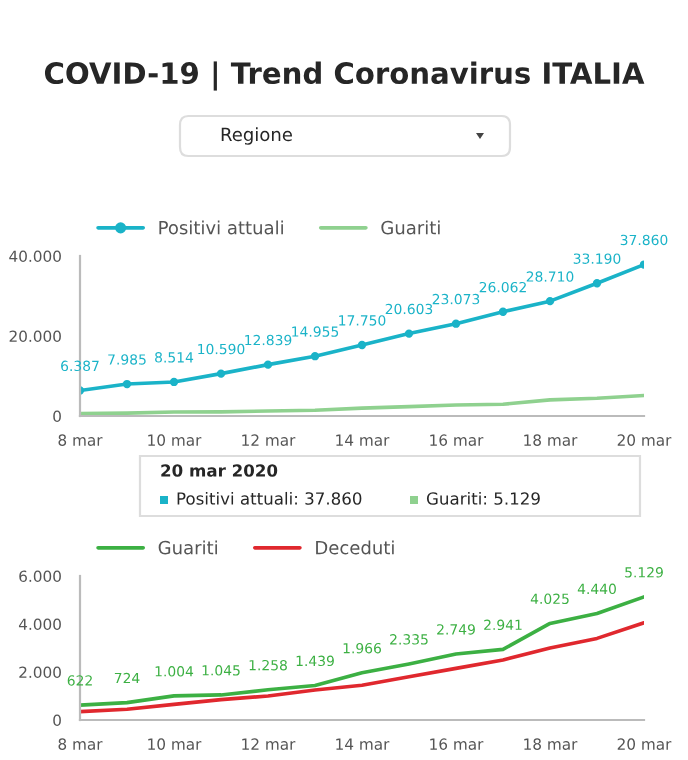 The image size is (688, 760). What do you see at coordinates (344, 76) in the screenshot?
I see `chart-title: COVID-19 | Trend Coronavirus ITALIA` at bounding box center [344, 76].